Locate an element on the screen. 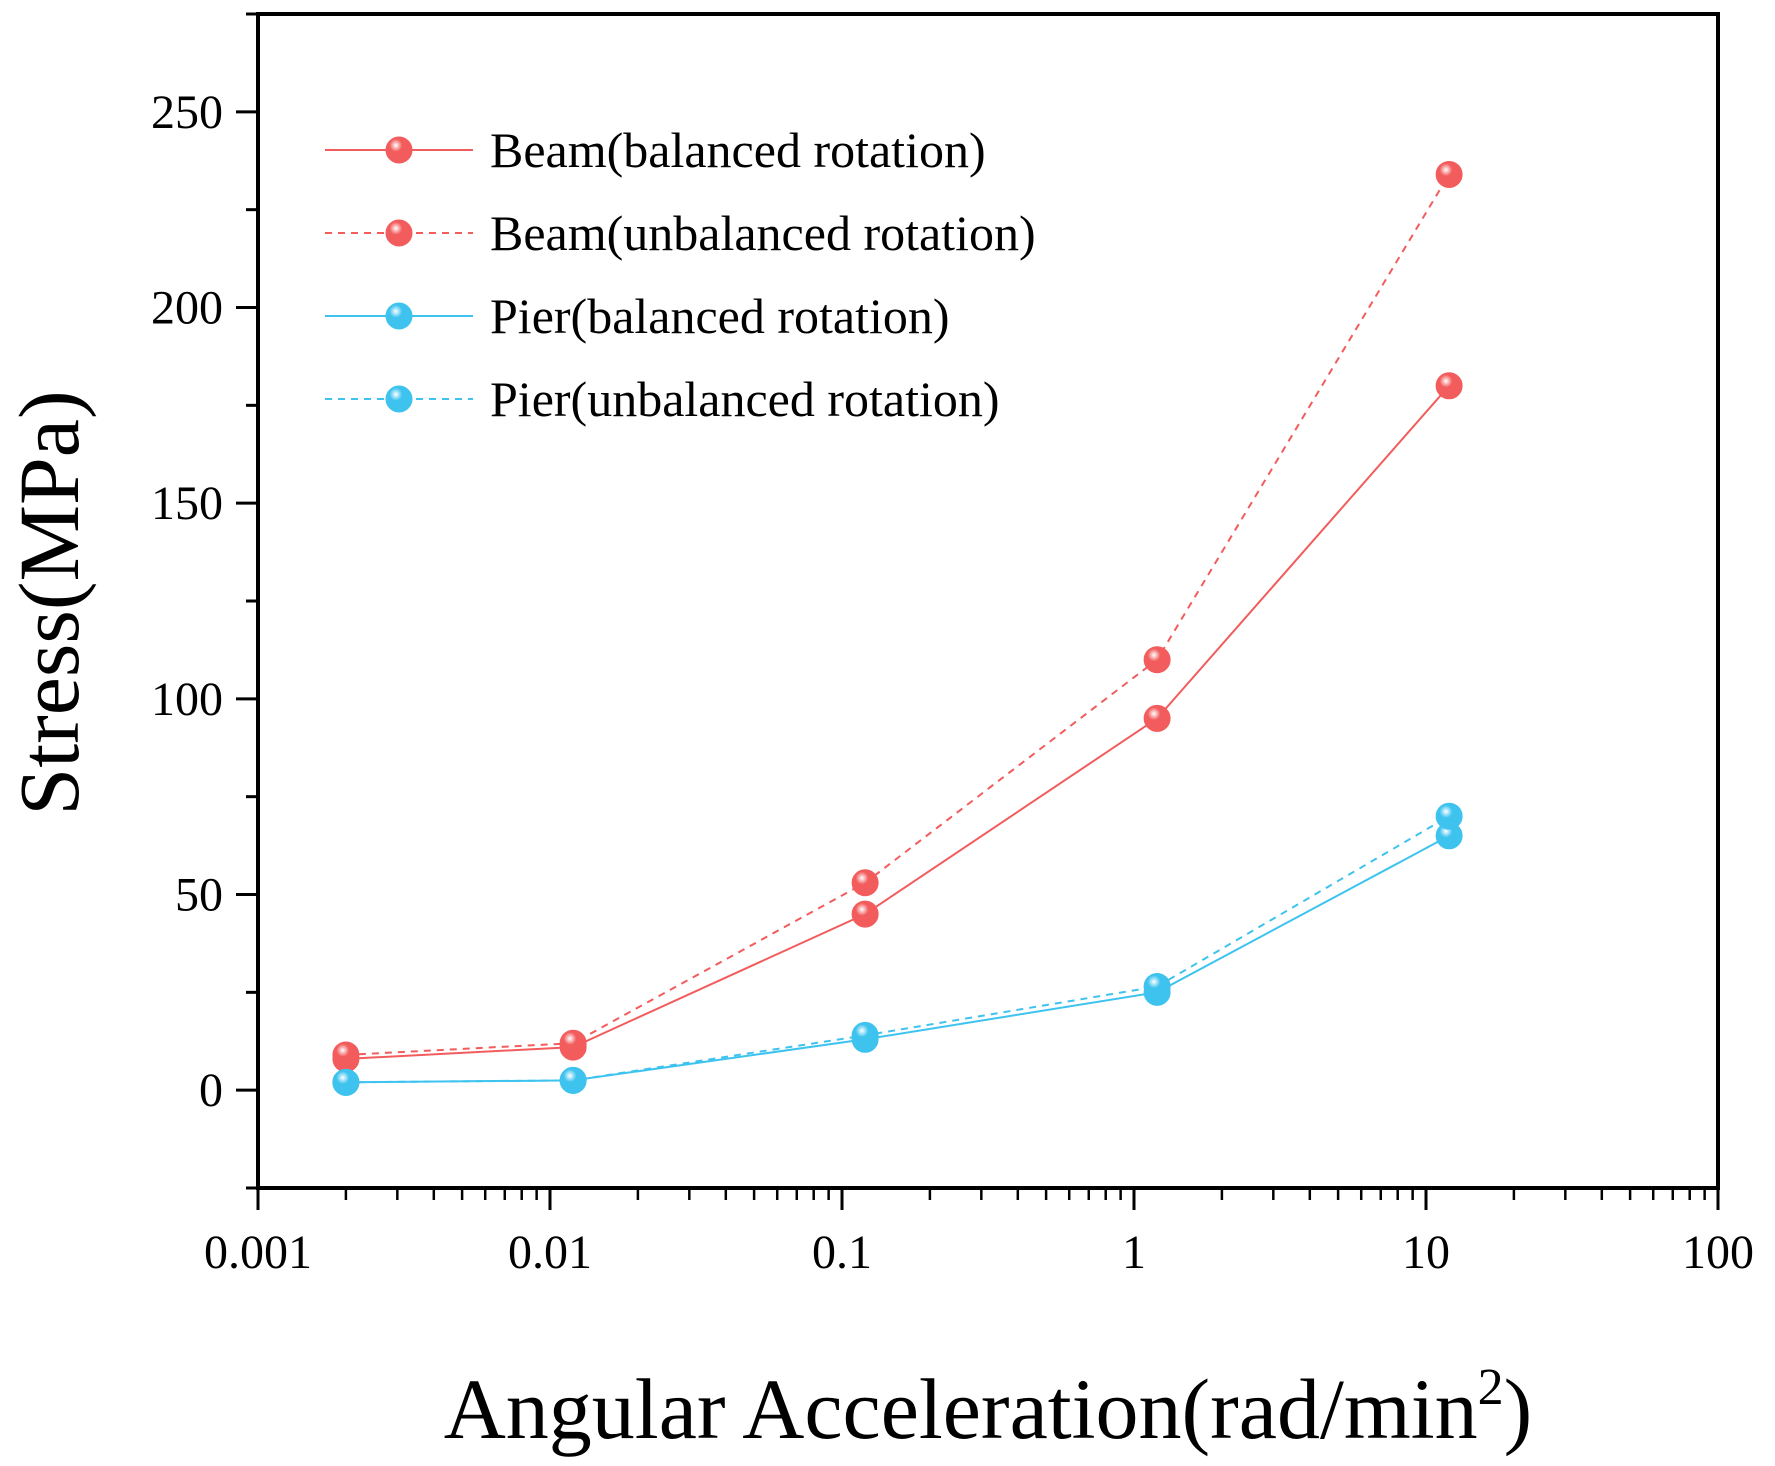  y-tick-label: 200 is located at coordinates (187, 308).